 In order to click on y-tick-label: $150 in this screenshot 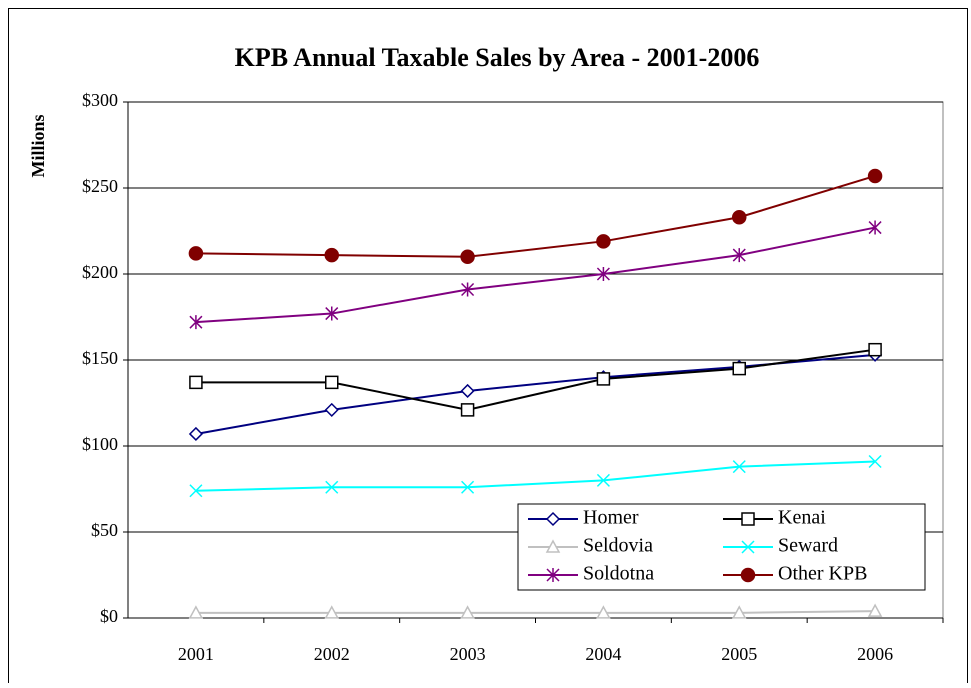, I will do `click(100, 358)`.